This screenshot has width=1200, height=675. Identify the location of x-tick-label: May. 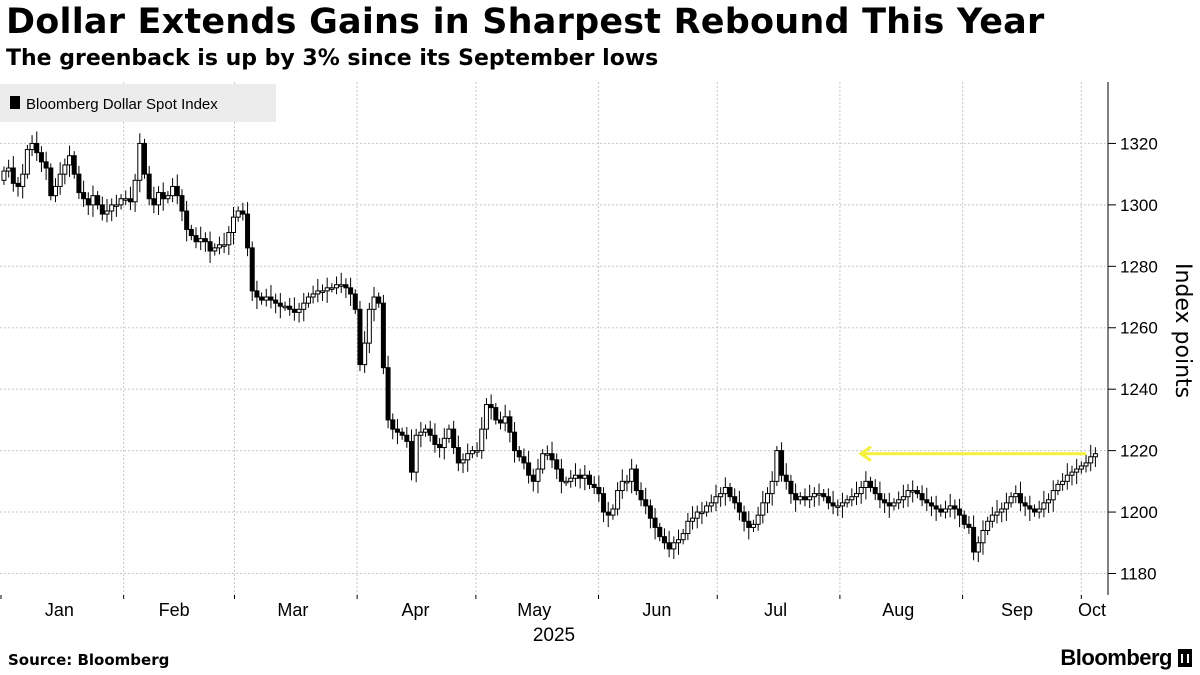
(534, 610).